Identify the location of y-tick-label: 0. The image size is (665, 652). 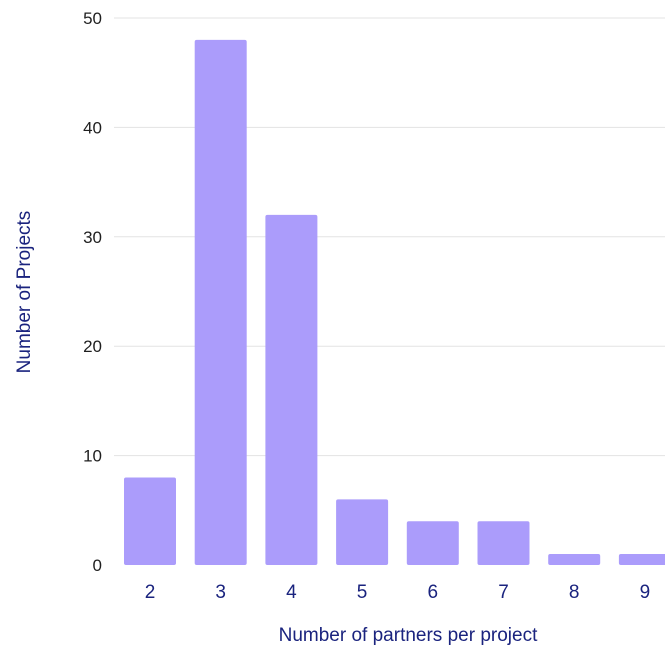
(97, 565).